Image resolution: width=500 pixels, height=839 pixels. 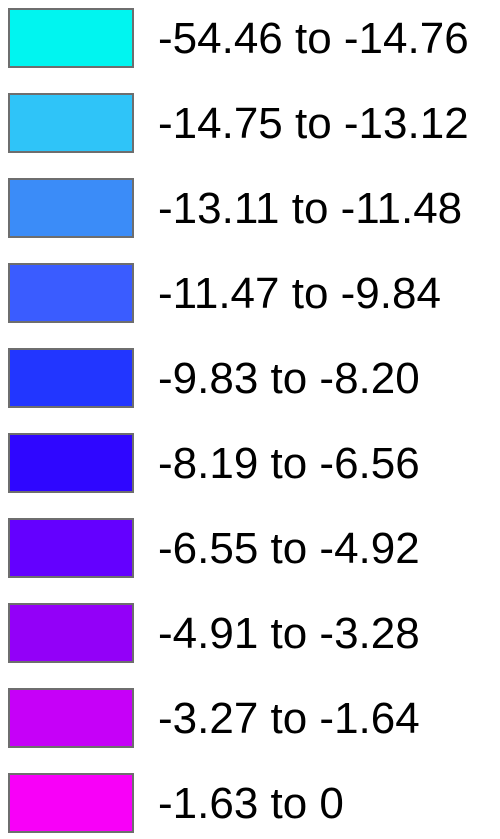 What do you see at coordinates (313, 38) in the screenshot?
I see `legend-label: -54.46 to -14.76` at bounding box center [313, 38].